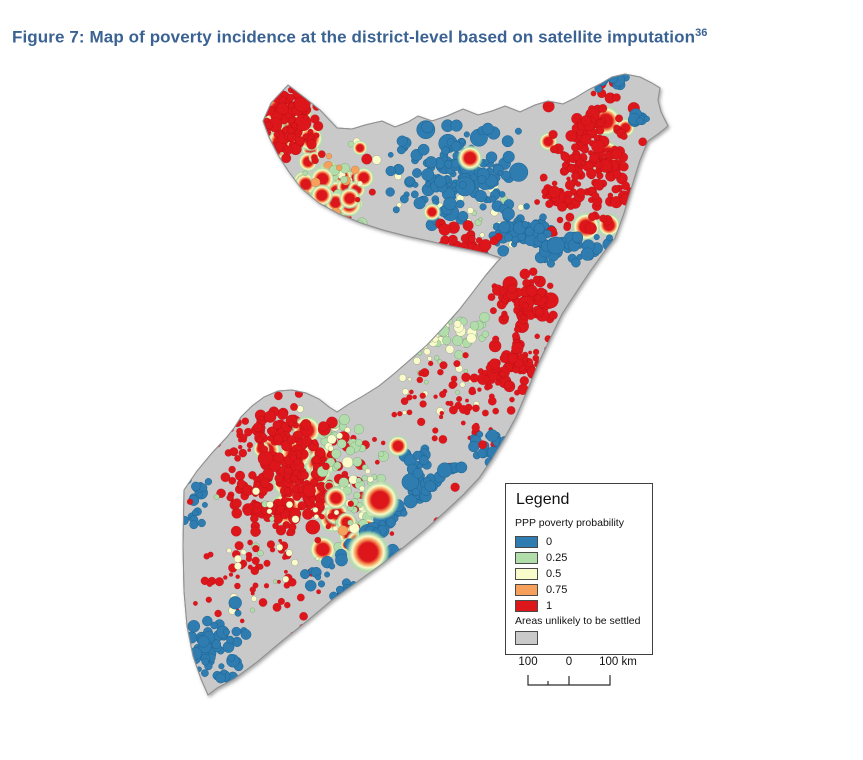 The height and width of the screenshot is (760, 863). Describe the element at coordinates (557, 557) in the screenshot. I see `legend-label: 0.25` at that location.